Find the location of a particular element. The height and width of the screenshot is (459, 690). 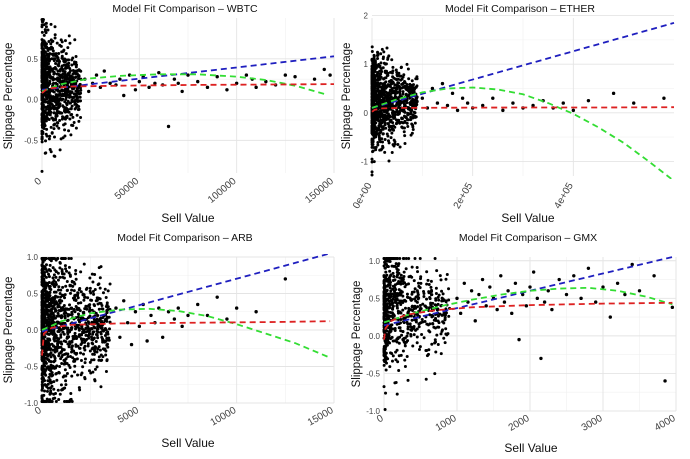

x-tick-label: 150000 is located at coordinates (319, 191).